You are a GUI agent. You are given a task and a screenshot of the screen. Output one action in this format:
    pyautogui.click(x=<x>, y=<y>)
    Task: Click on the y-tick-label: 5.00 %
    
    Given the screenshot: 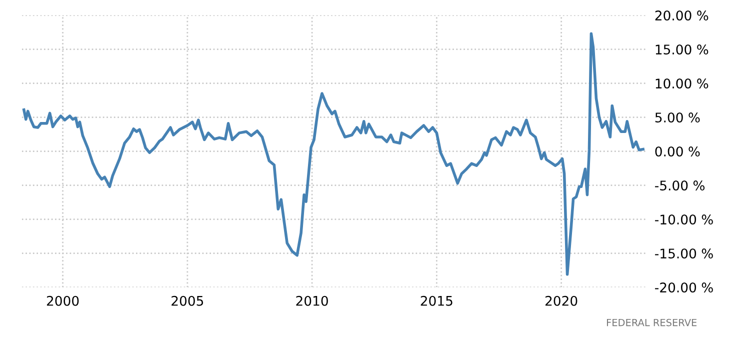 What is the action you would take?
    pyautogui.click(x=677, y=117)
    